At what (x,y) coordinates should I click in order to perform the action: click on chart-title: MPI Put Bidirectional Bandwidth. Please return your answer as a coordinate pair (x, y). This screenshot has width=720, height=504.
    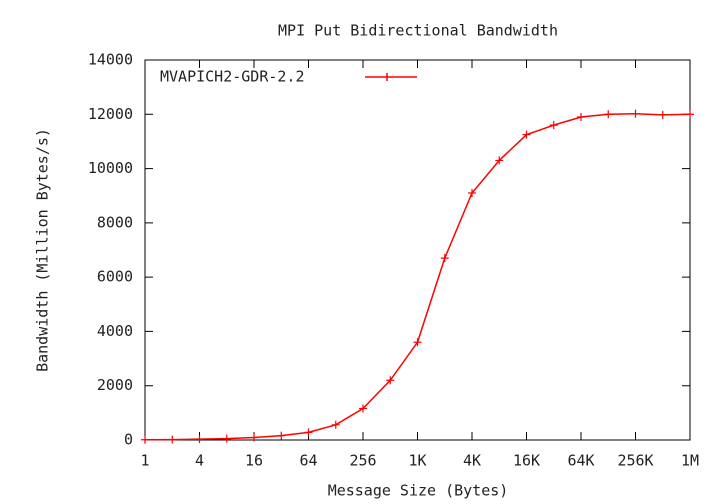
    Looking at the image, I should click on (418, 31).